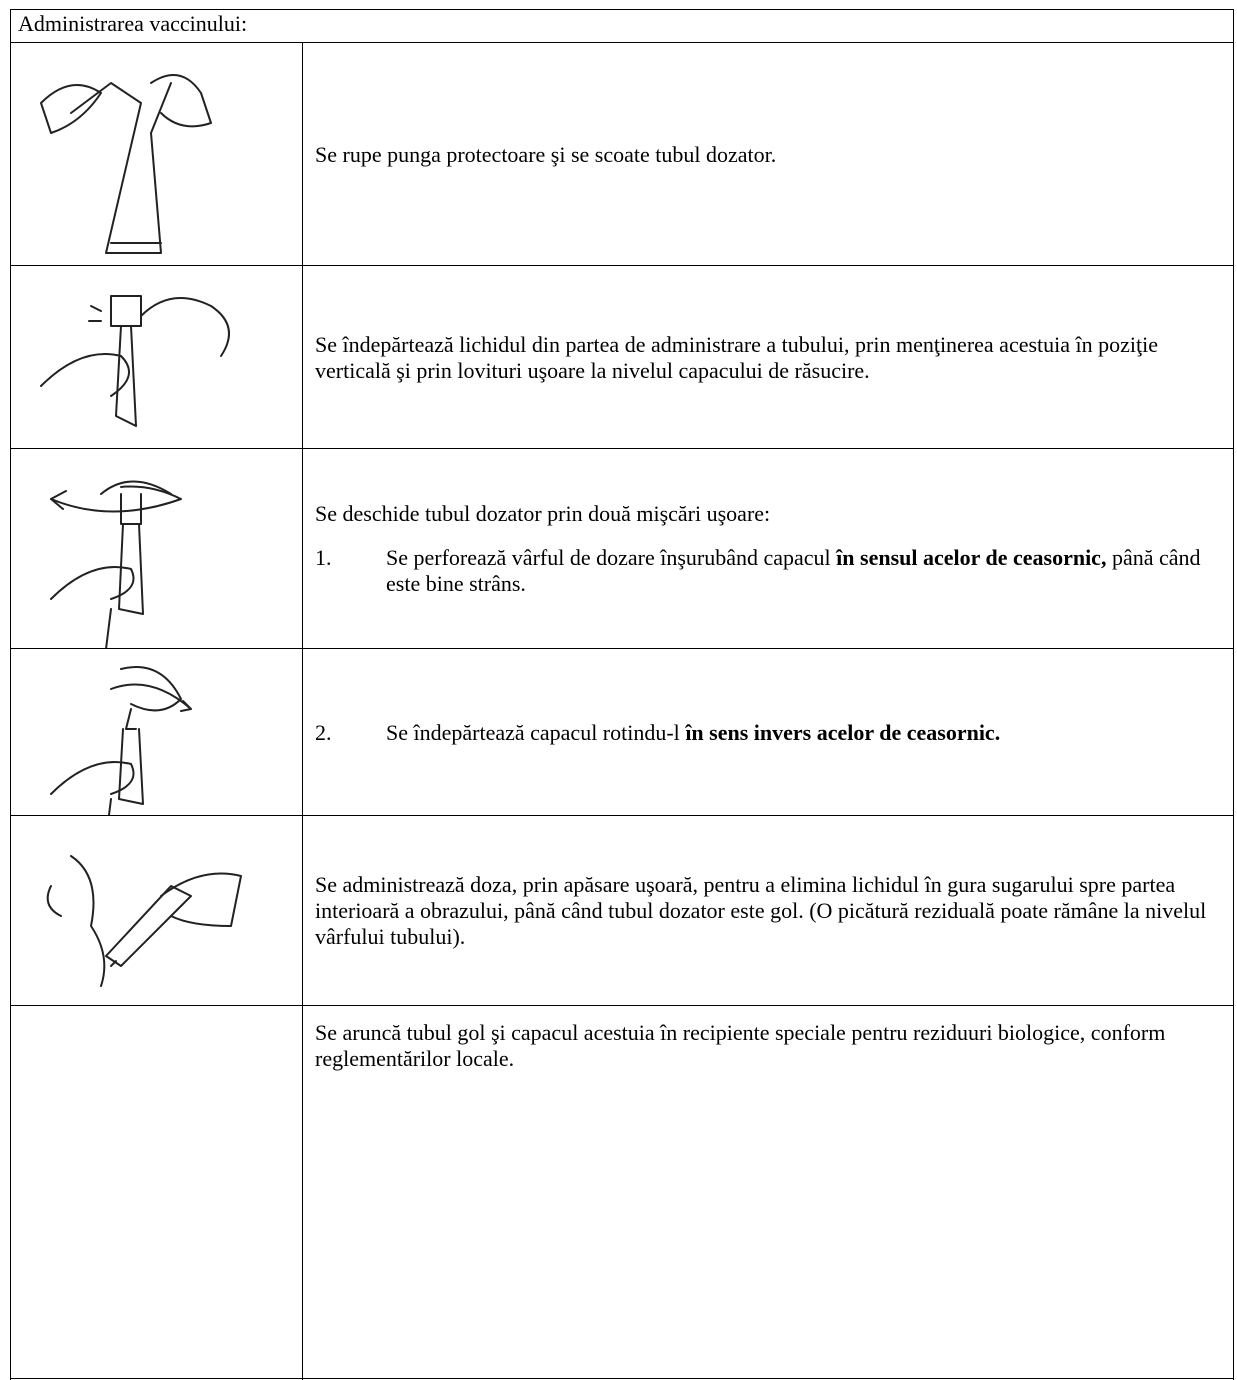 The width and height of the screenshot is (1237, 1380). I want to click on item-text: Se îndepărtează capacul rotindu-l, so click(533, 732).